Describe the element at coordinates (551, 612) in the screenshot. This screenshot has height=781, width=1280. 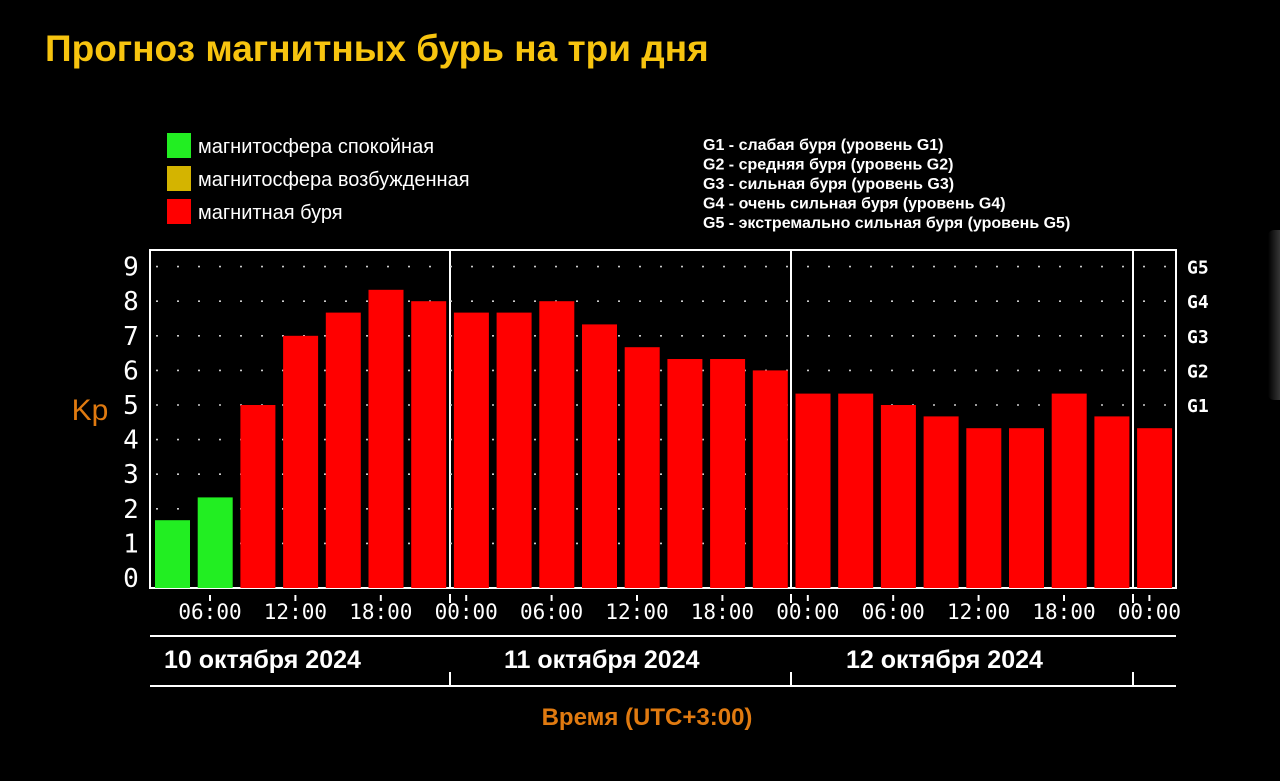
I see `time-tick-5: 06:00` at that location.